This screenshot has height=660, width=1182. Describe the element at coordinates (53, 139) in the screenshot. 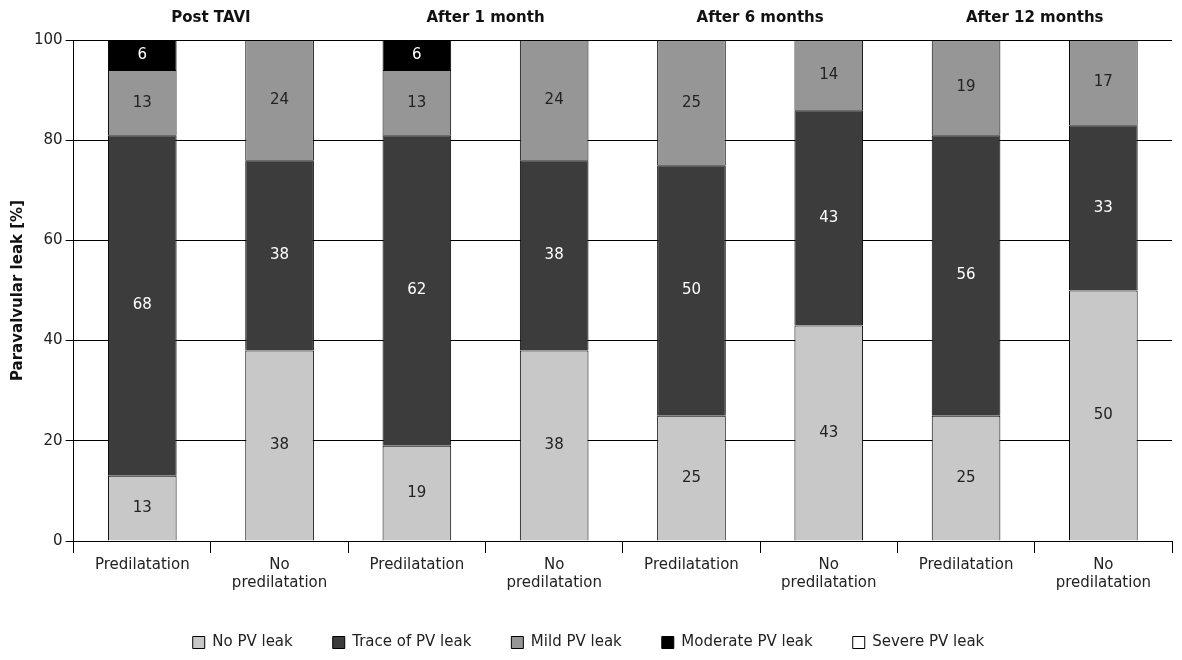

I see `y-tick-label: 80` at that location.